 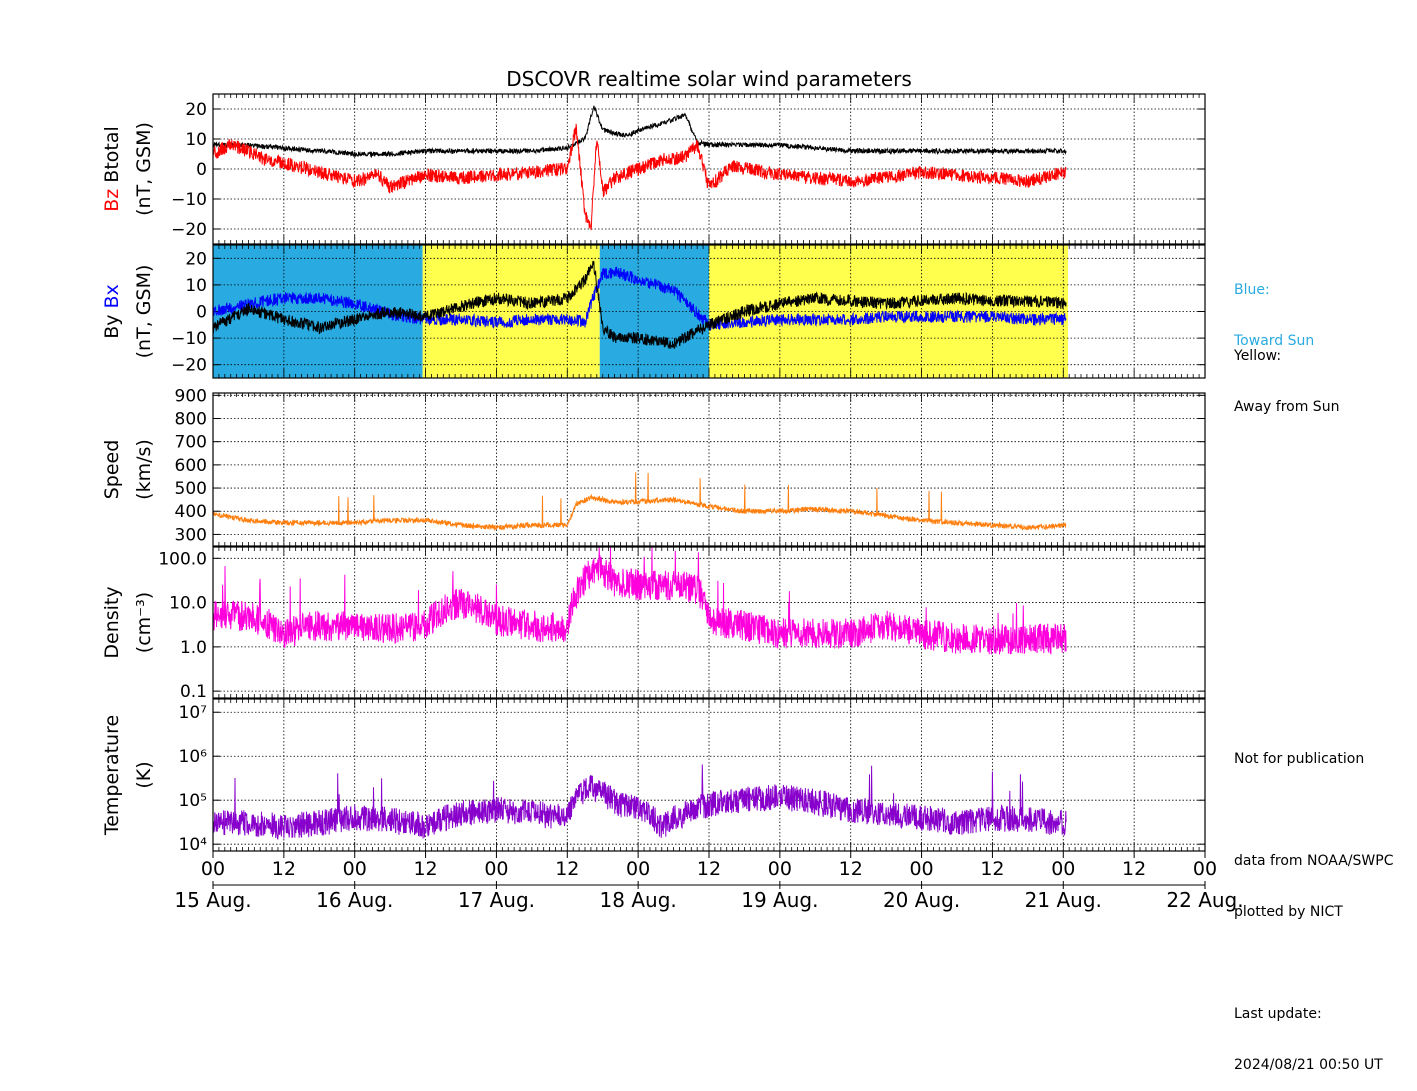 What do you see at coordinates (1287, 407) in the screenshot?
I see `away-sun-note-line2: Away from Sun` at bounding box center [1287, 407].